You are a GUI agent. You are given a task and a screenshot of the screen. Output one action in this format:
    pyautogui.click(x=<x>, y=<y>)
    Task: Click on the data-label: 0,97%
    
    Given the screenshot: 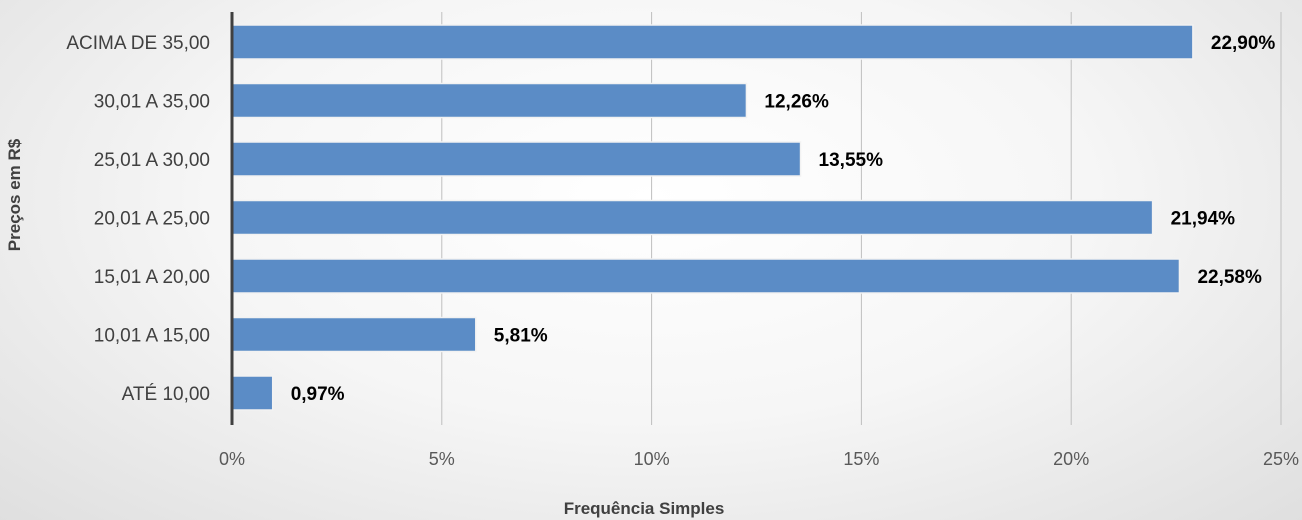 What is the action you would take?
    pyautogui.click(x=318, y=394)
    